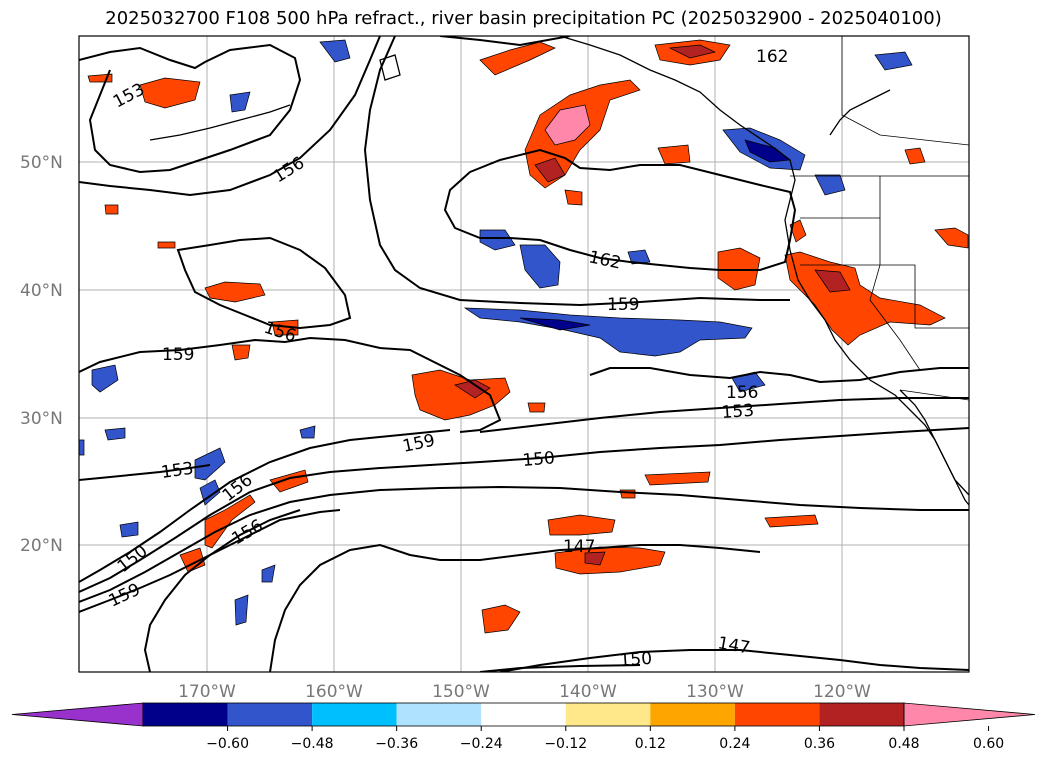  What do you see at coordinates (905, 91) in the screenshot?
I see `canada-interior` at bounding box center [905, 91].